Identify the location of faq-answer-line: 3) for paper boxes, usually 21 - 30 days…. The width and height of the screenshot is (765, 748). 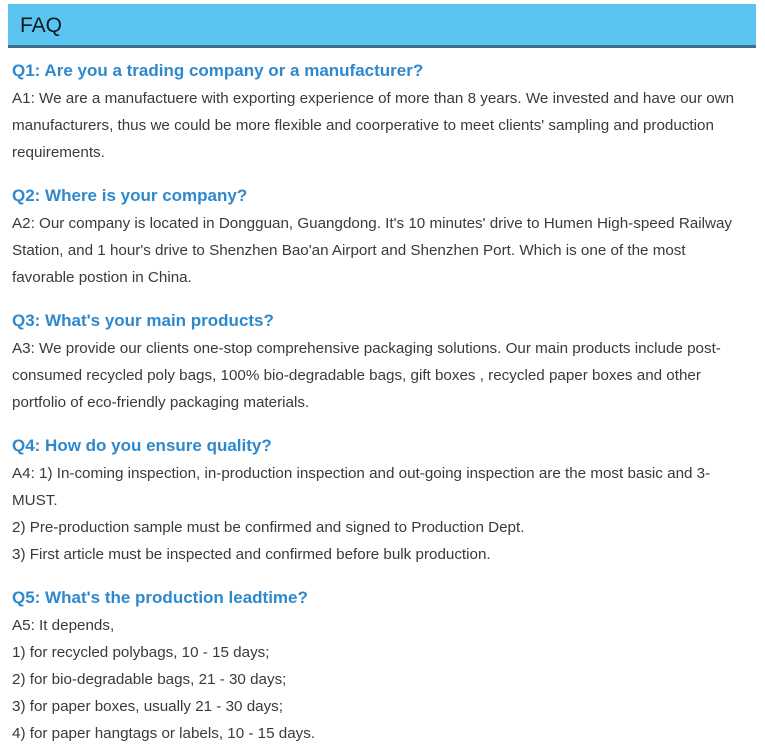
(147, 706).